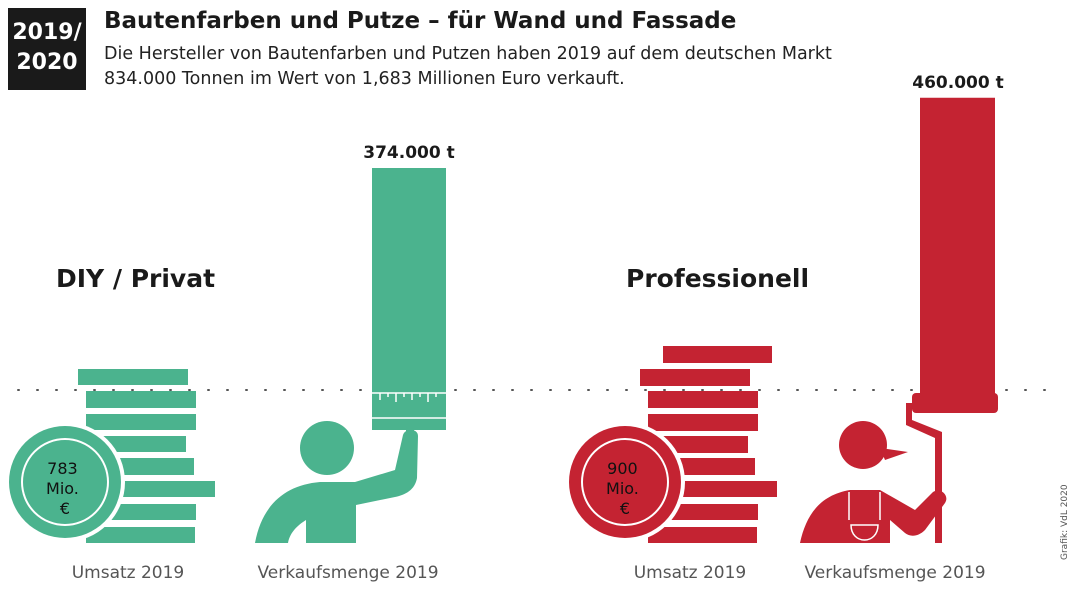 This screenshot has width=1080, height=604. What do you see at coordinates (128, 573) in the screenshot?
I see `caption-revenue-diy: Umsatz 2019` at bounding box center [128, 573].